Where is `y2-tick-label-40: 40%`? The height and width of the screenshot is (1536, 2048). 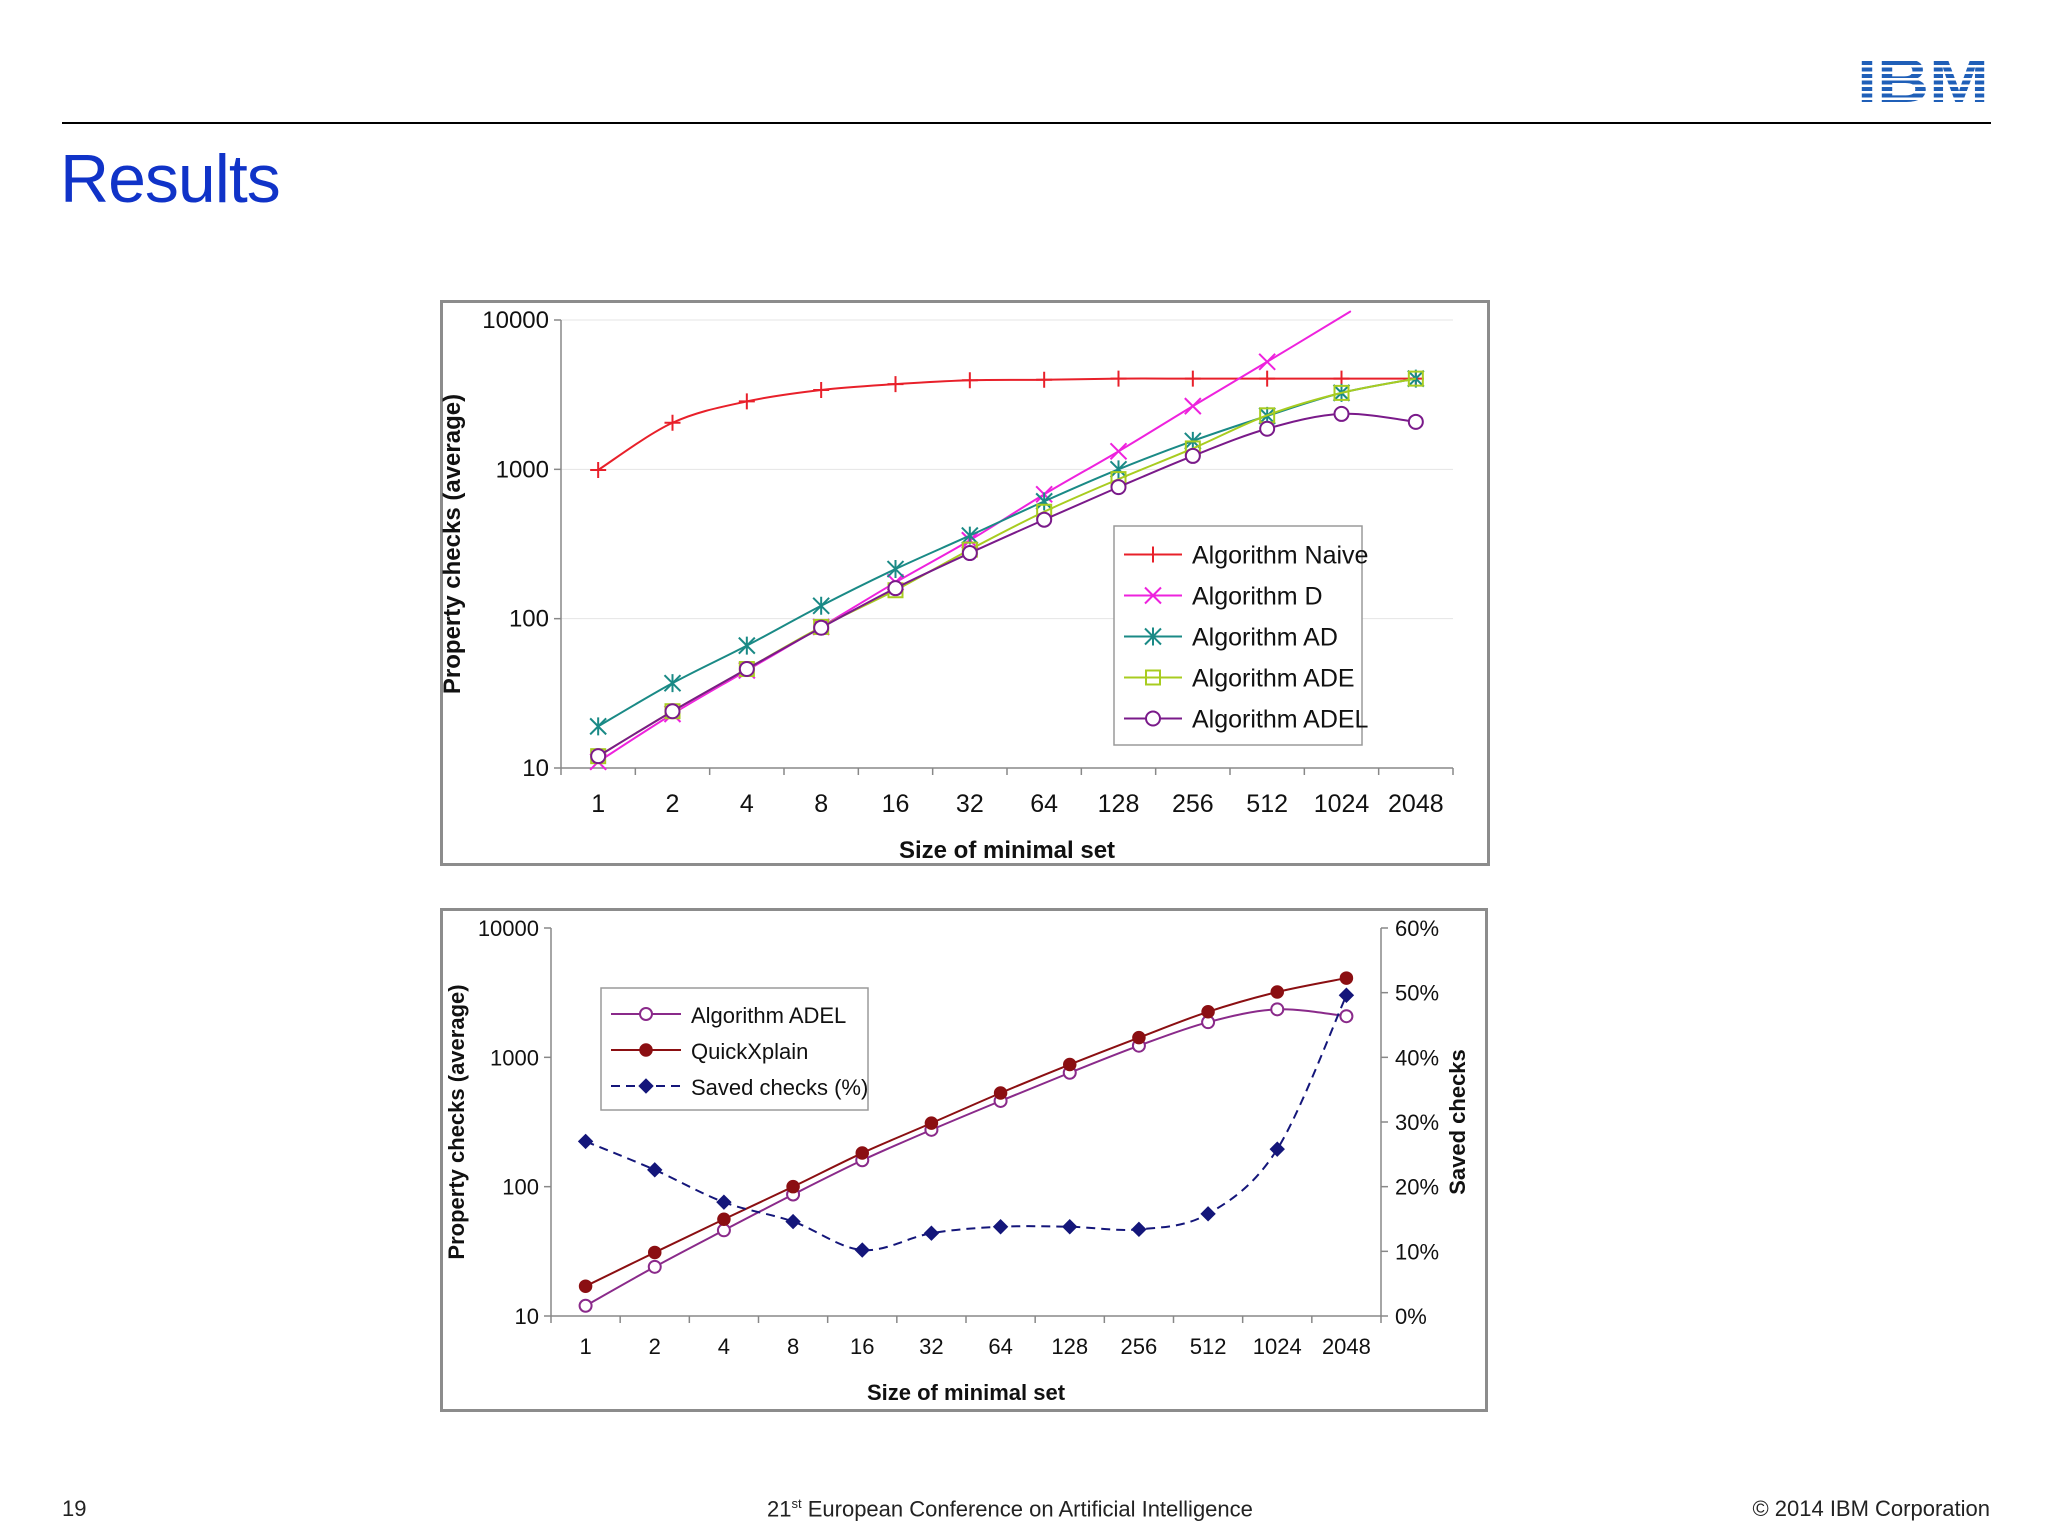
y2-tick-label-40: 40% is located at coordinates (1417, 1057).